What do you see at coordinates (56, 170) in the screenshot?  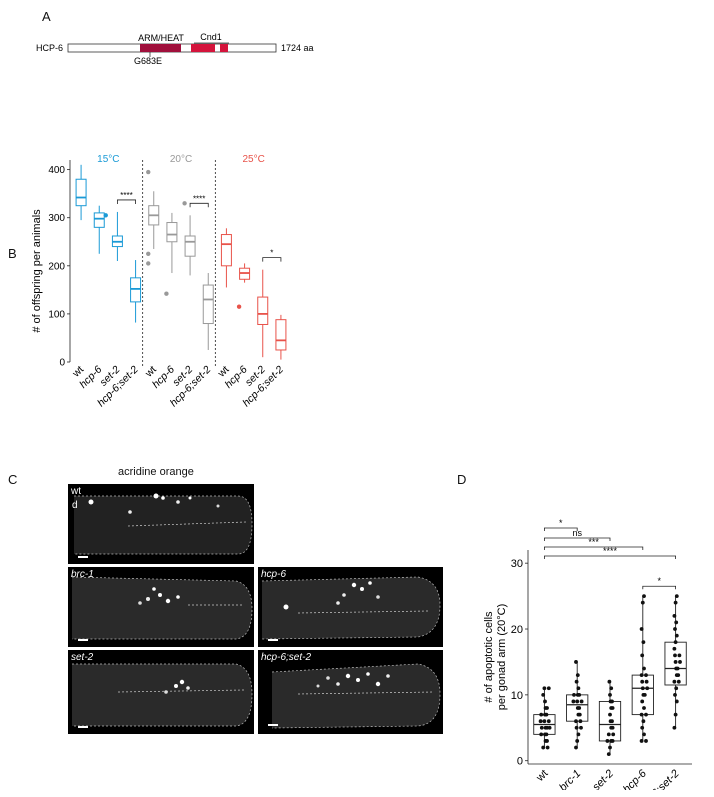 I see `y-tick-label: 400` at bounding box center [56, 170].